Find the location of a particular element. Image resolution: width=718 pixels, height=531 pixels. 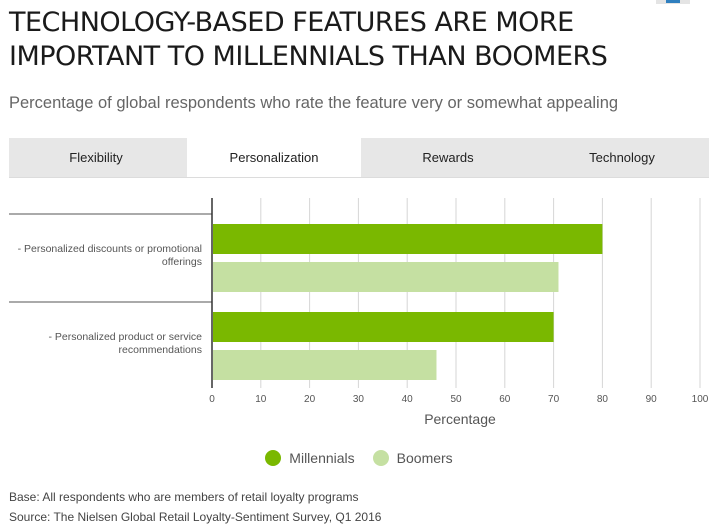

tab-technology: Technology is located at coordinates (622, 157).